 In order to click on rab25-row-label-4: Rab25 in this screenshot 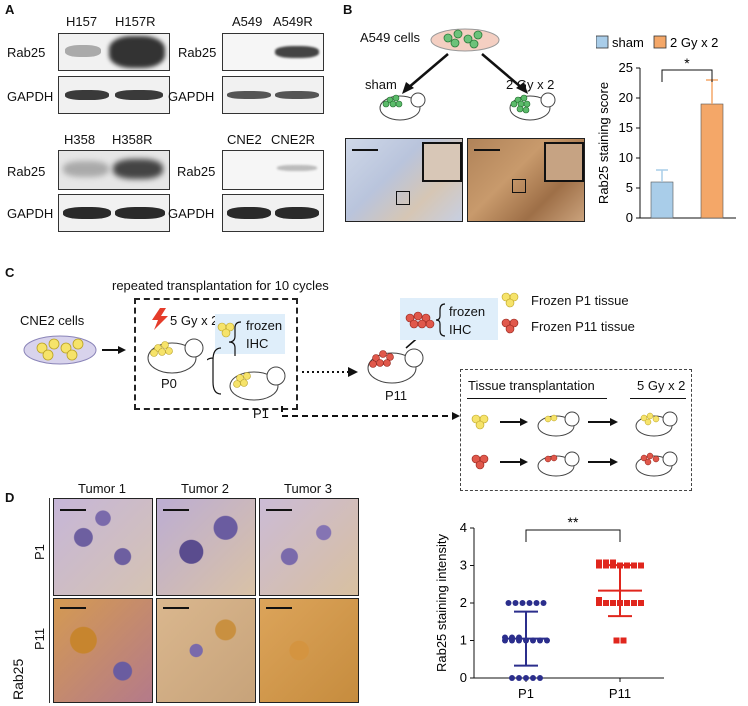, I will do `click(196, 171)`.